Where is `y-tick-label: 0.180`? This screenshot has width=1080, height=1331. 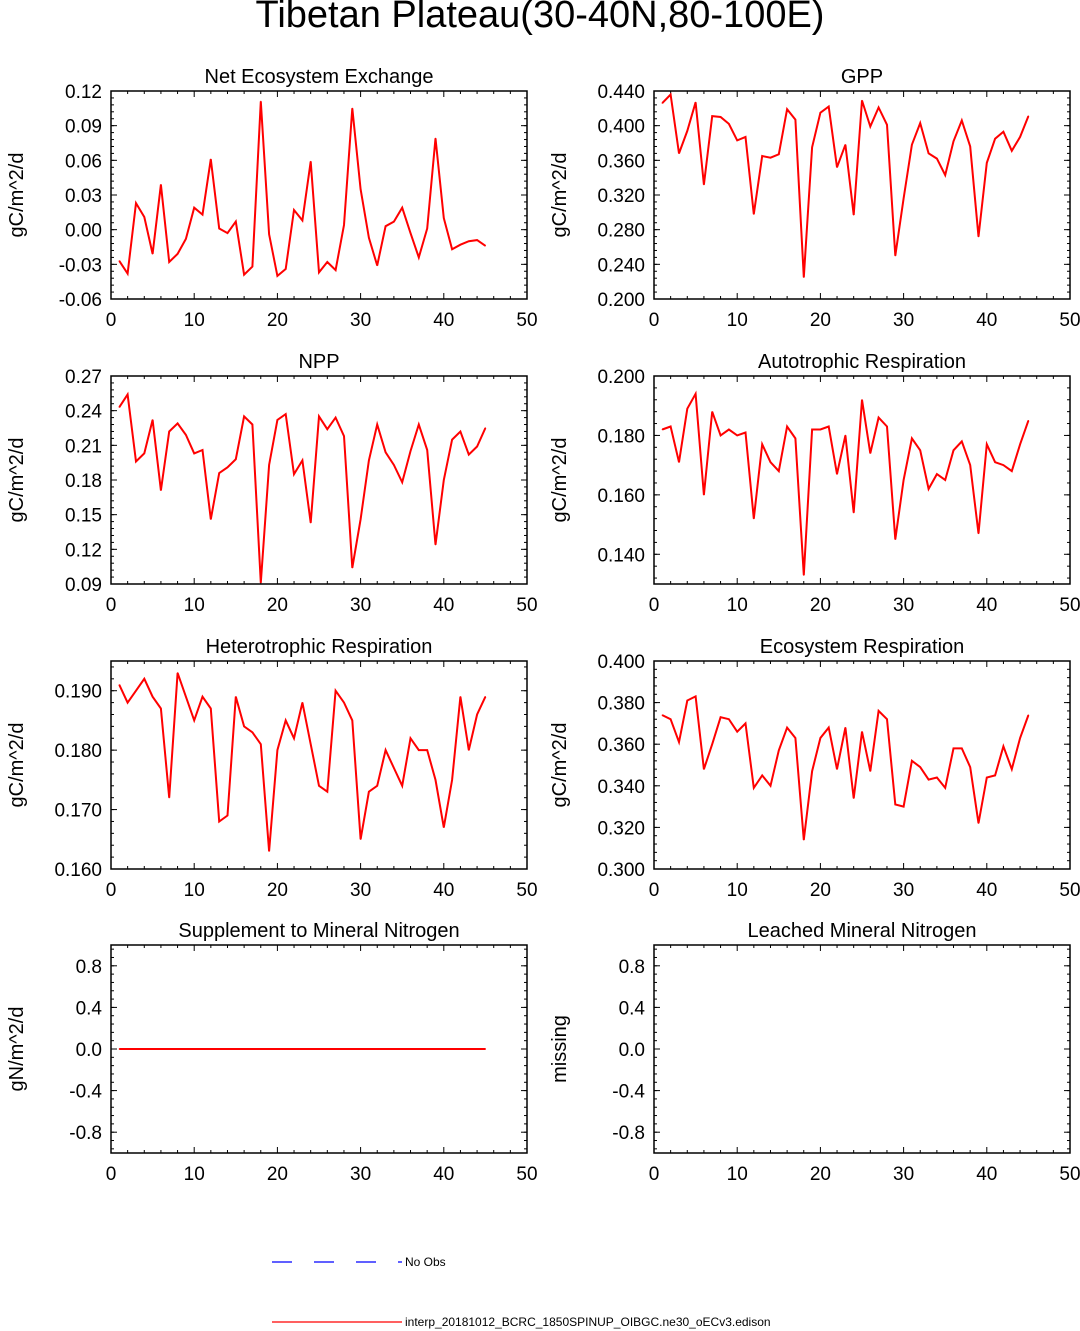
y-tick-label: 0.180 is located at coordinates (78, 751).